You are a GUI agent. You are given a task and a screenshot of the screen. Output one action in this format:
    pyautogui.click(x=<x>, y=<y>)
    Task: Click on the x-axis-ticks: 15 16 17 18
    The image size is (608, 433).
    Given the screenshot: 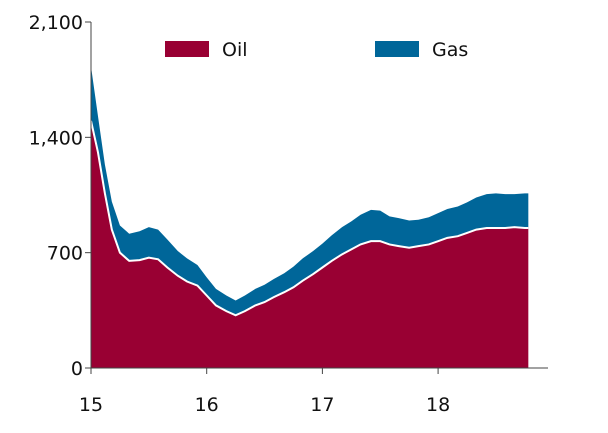 What is the action you would take?
    pyautogui.click(x=264, y=392)
    